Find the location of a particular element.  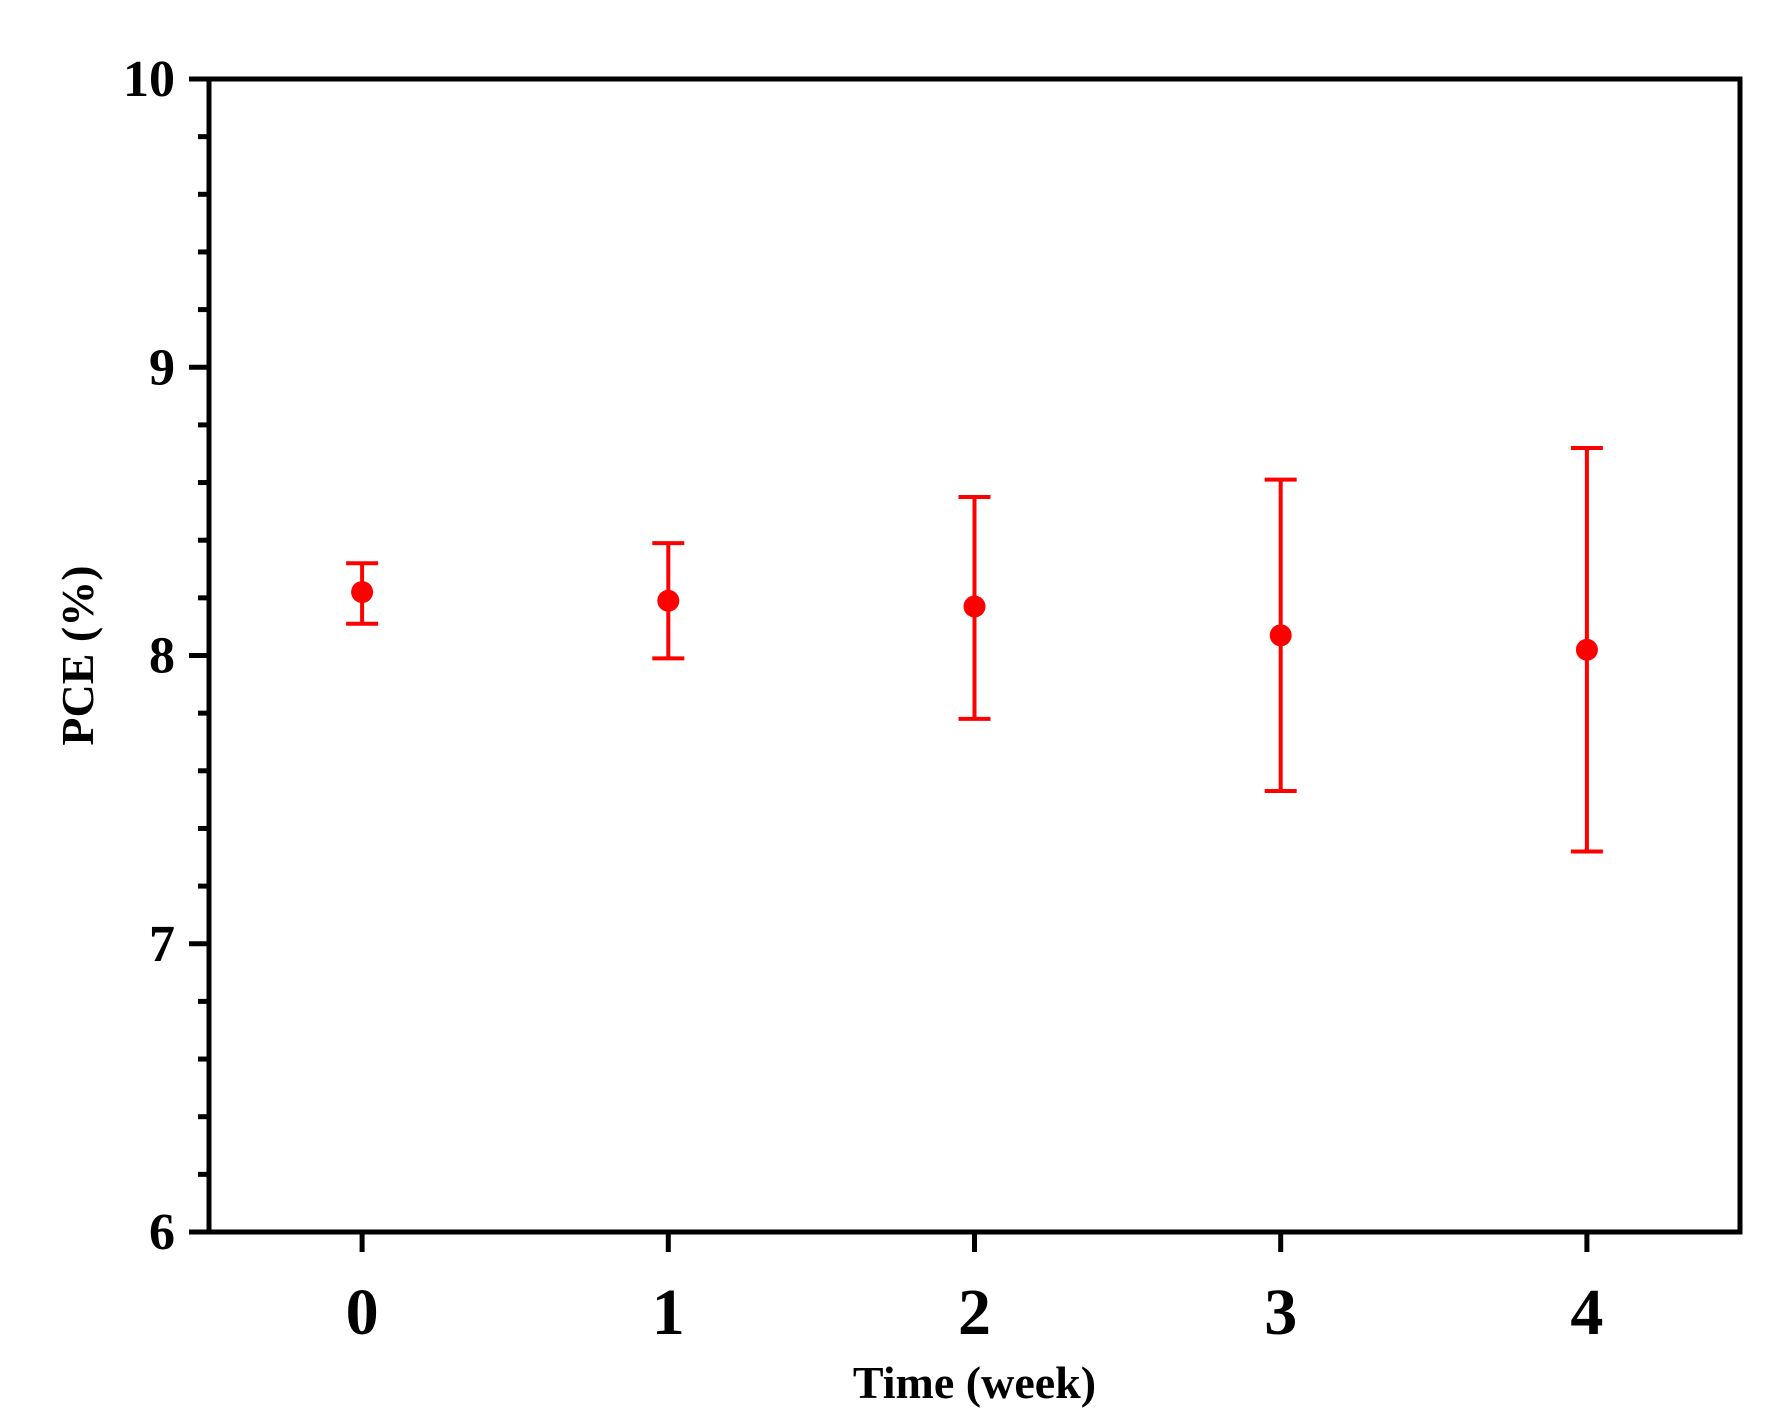

y-axis-ticks: 6 7 8 9 10 is located at coordinates (166, 656).